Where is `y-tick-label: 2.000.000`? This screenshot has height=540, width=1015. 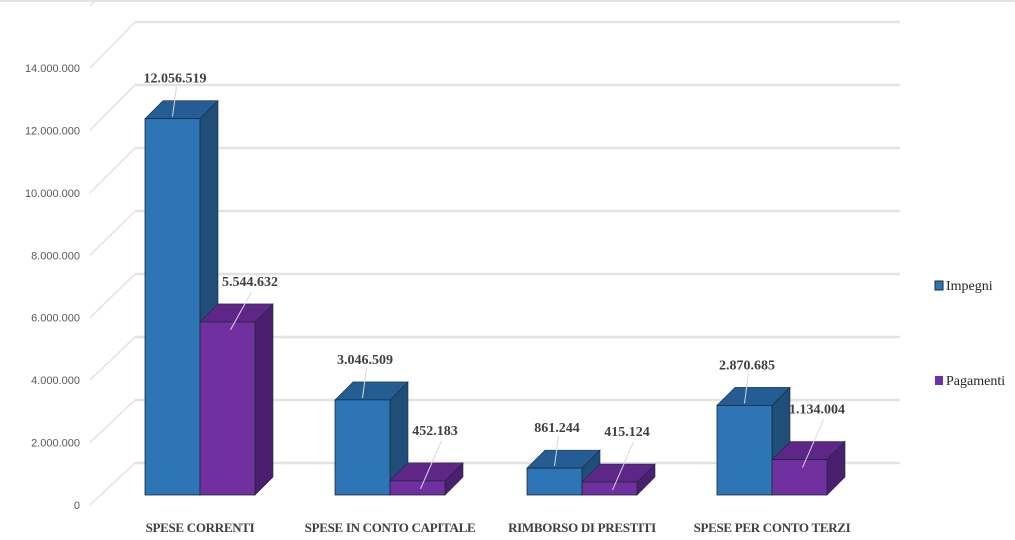 y-tick-label: 2.000.000 is located at coordinates (55, 444).